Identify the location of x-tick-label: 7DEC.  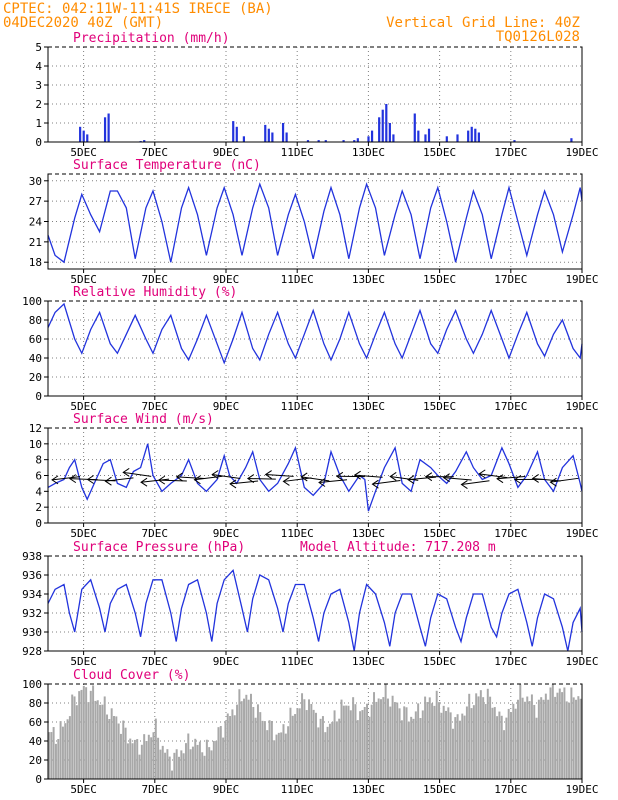
(155, 152).